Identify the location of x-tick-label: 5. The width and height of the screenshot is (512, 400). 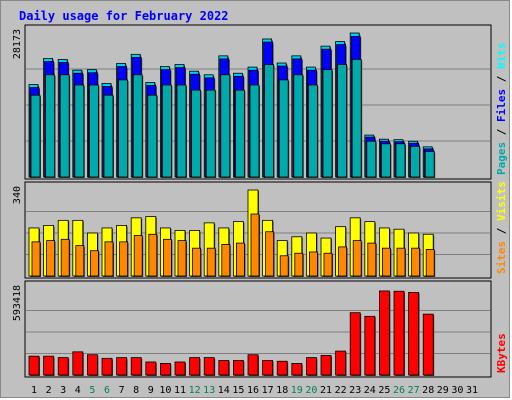
(92, 390).